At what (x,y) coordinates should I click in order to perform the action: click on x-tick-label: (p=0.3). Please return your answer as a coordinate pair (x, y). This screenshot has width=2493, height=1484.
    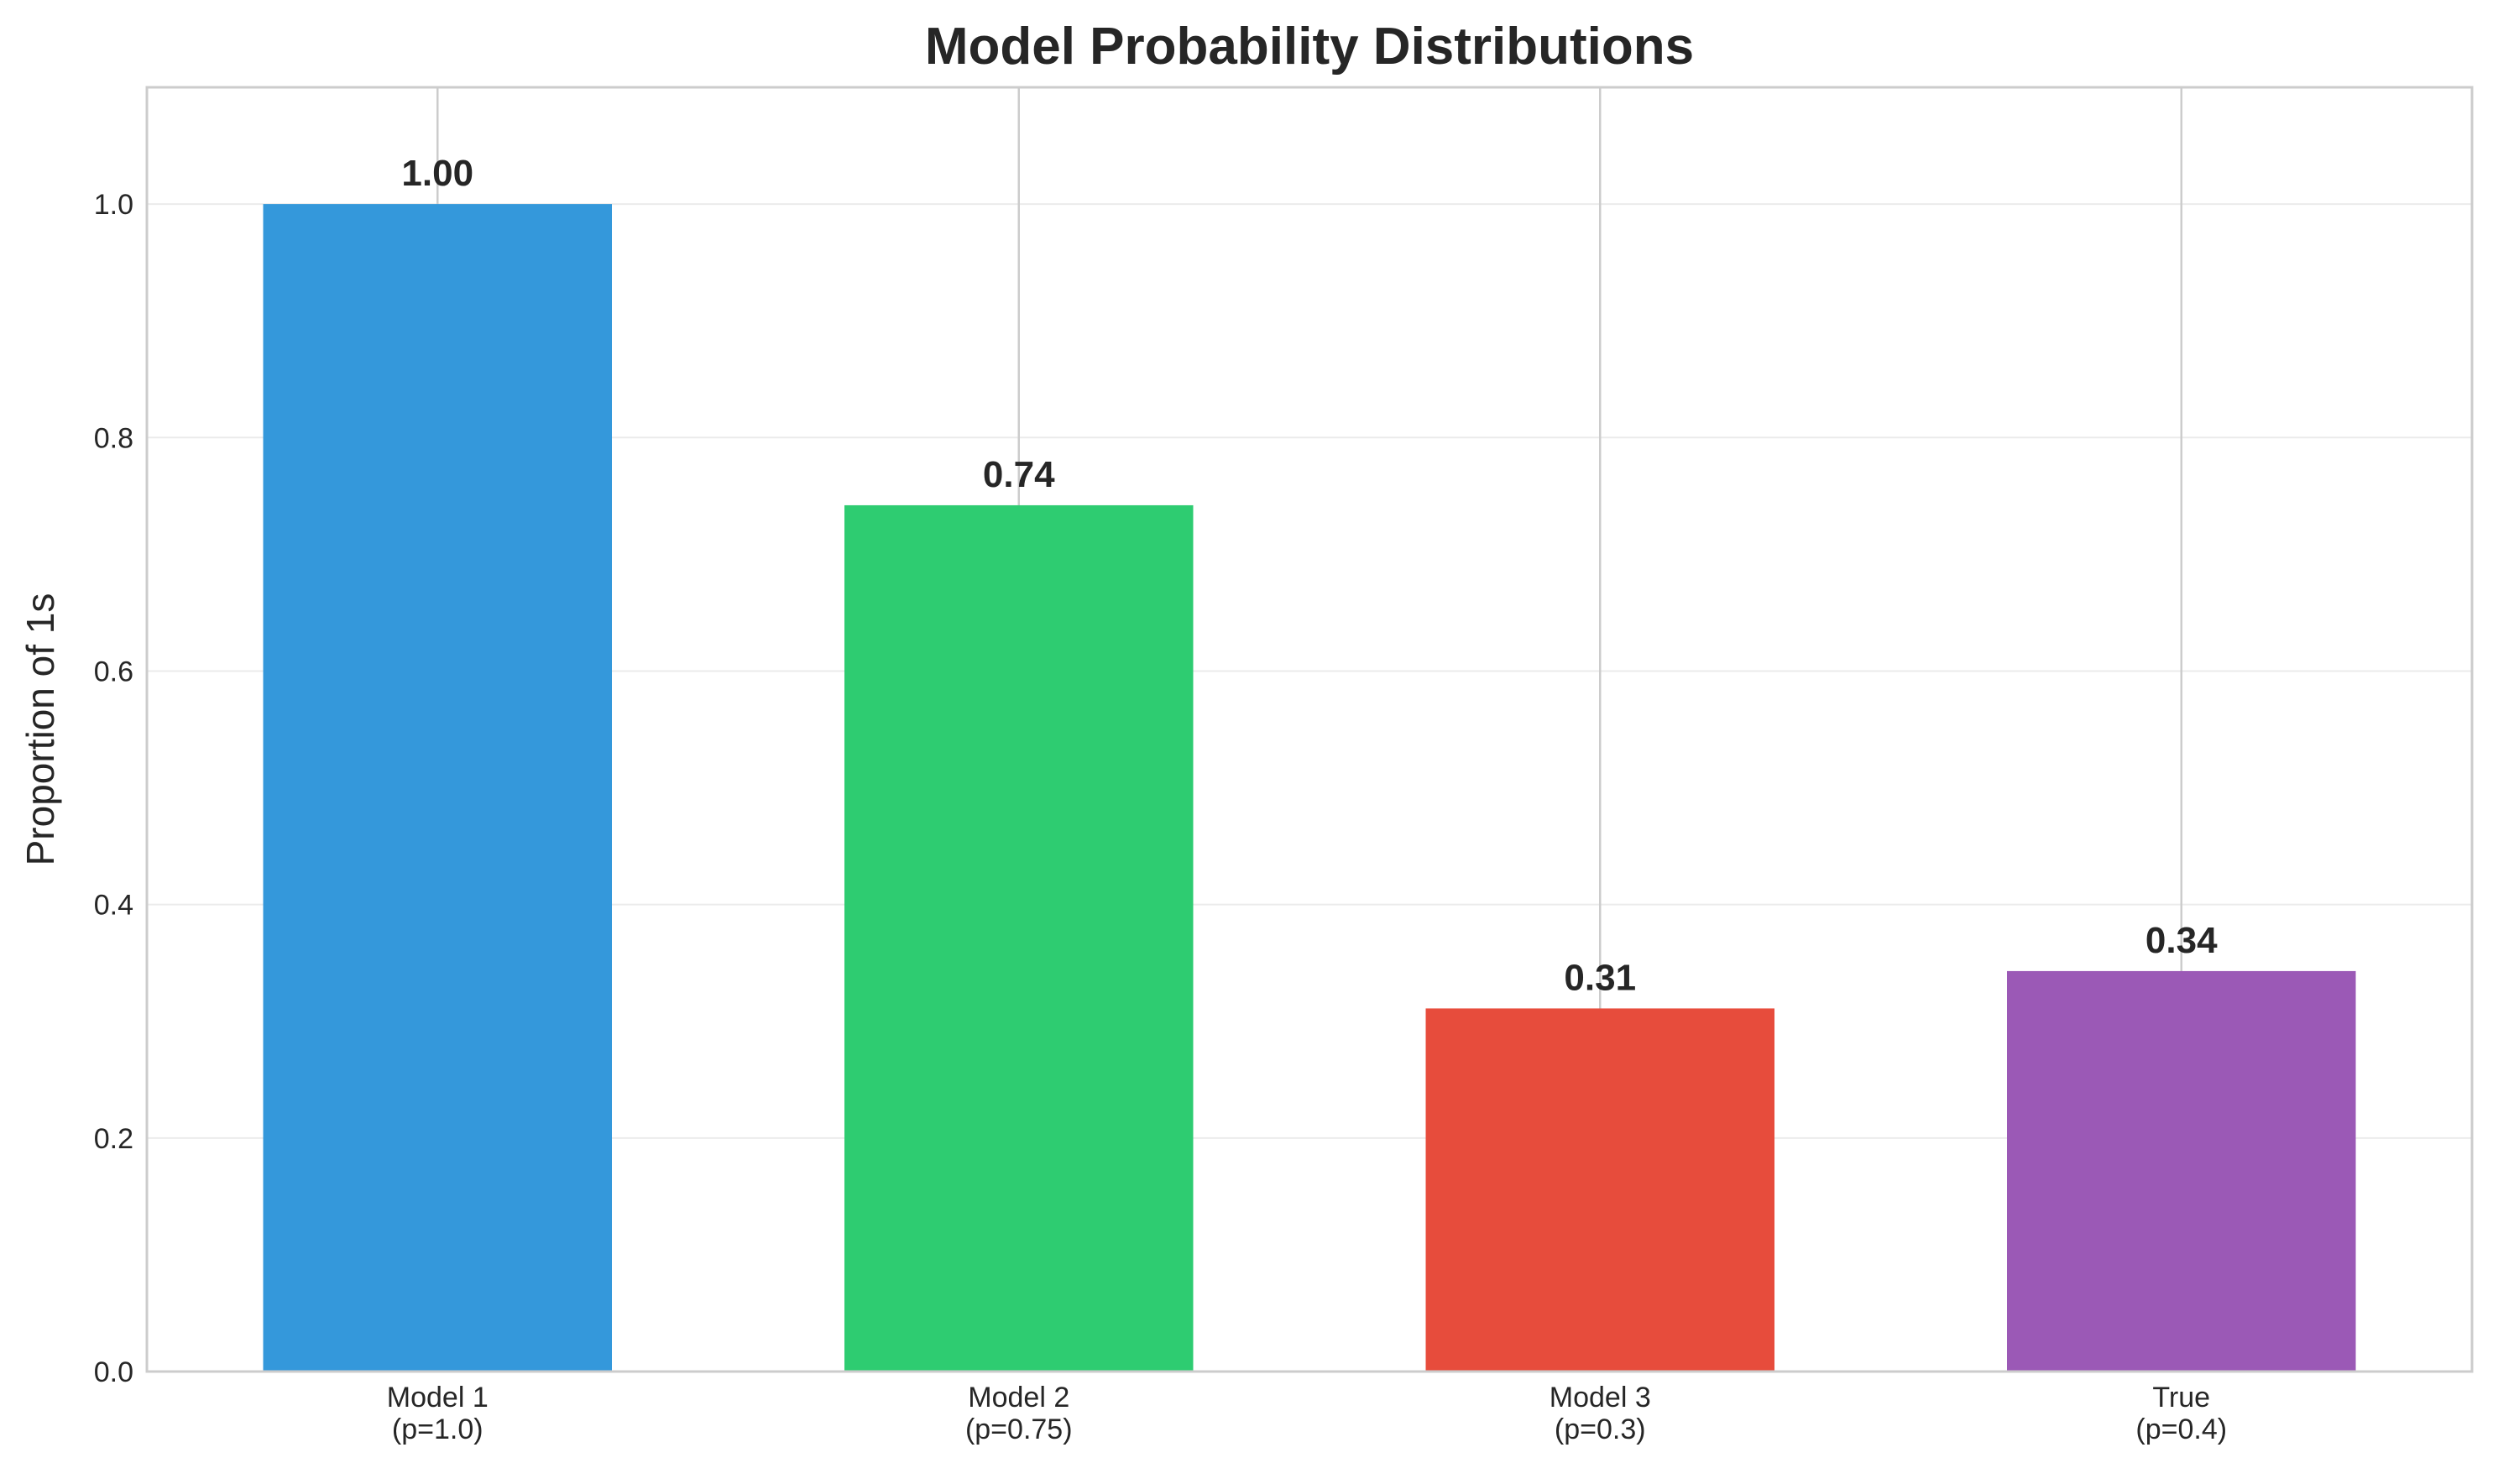
    Looking at the image, I should click on (1600, 1429).